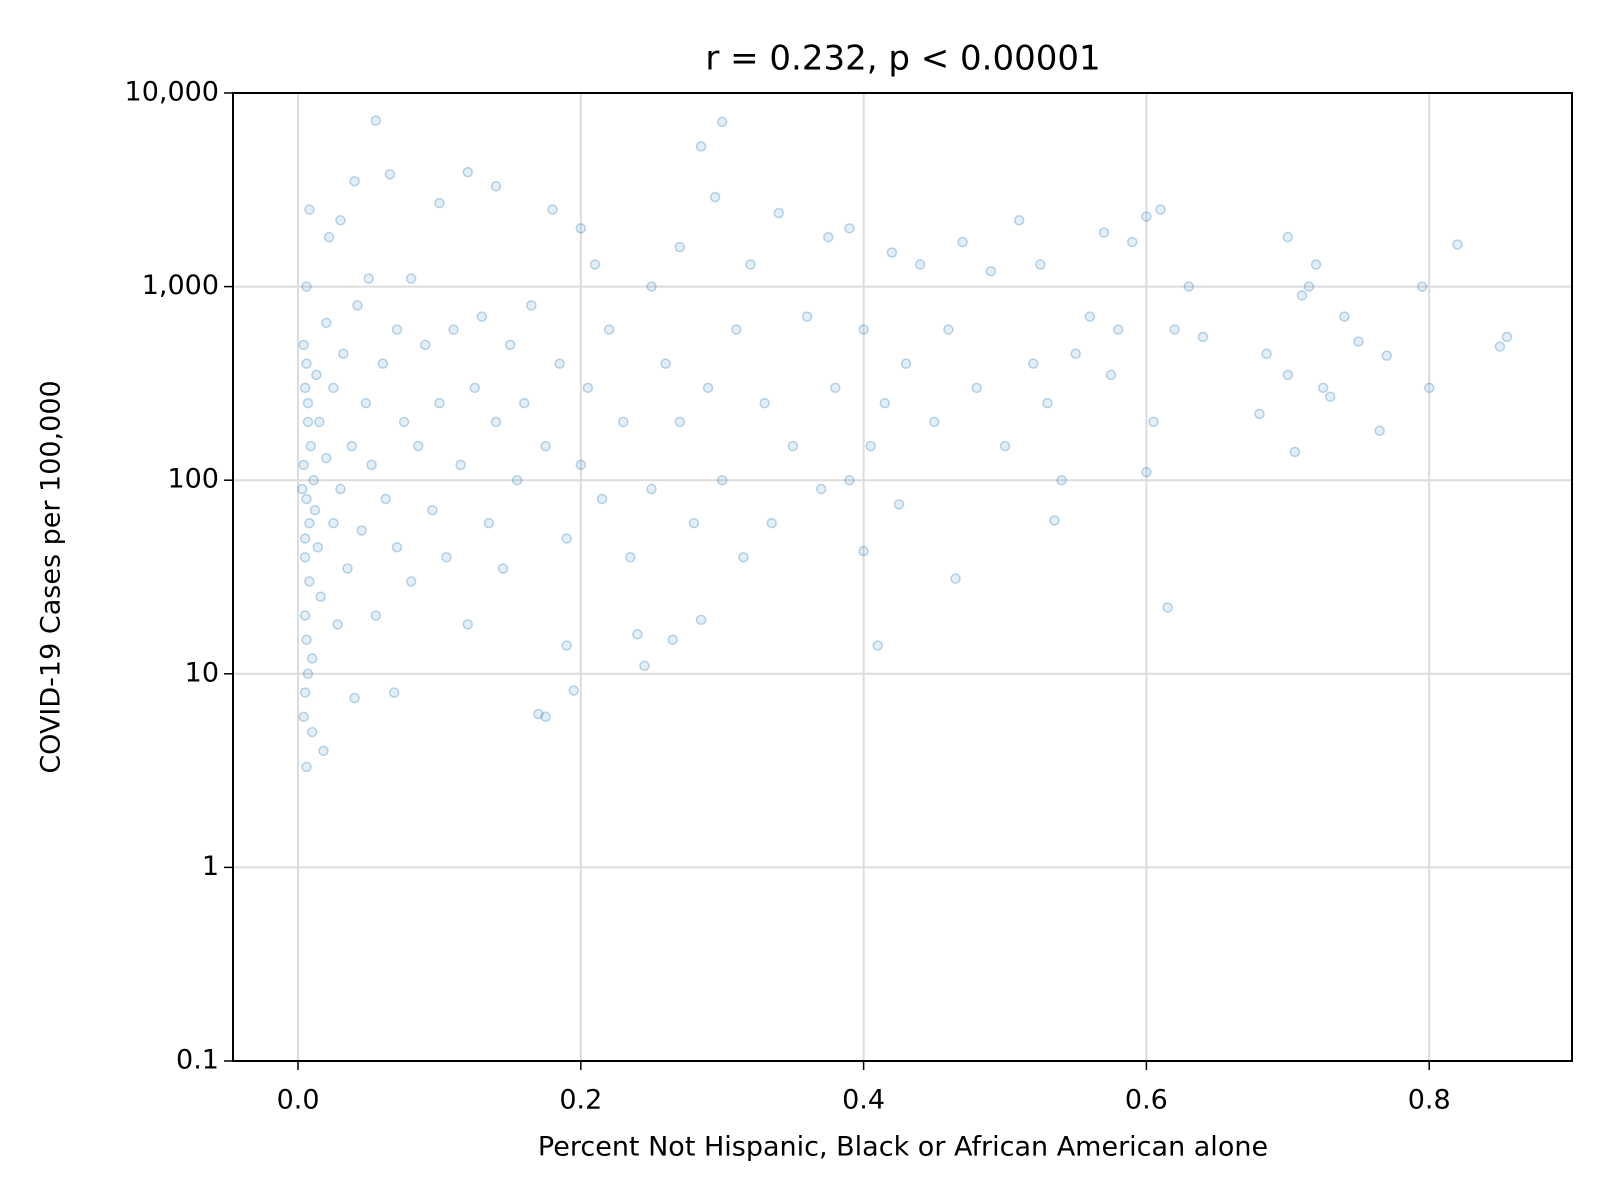 The image size is (1600, 1200). What do you see at coordinates (210, 866) in the screenshot?
I see `y-tick-label: 1` at bounding box center [210, 866].